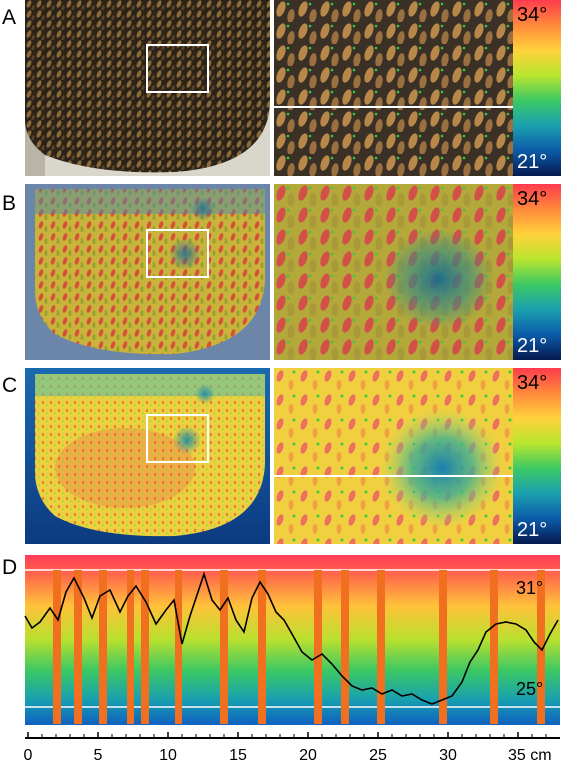 This screenshot has width=563, height=770. What do you see at coordinates (28, 755) in the screenshot?
I see `x-tick-label: 0` at bounding box center [28, 755].